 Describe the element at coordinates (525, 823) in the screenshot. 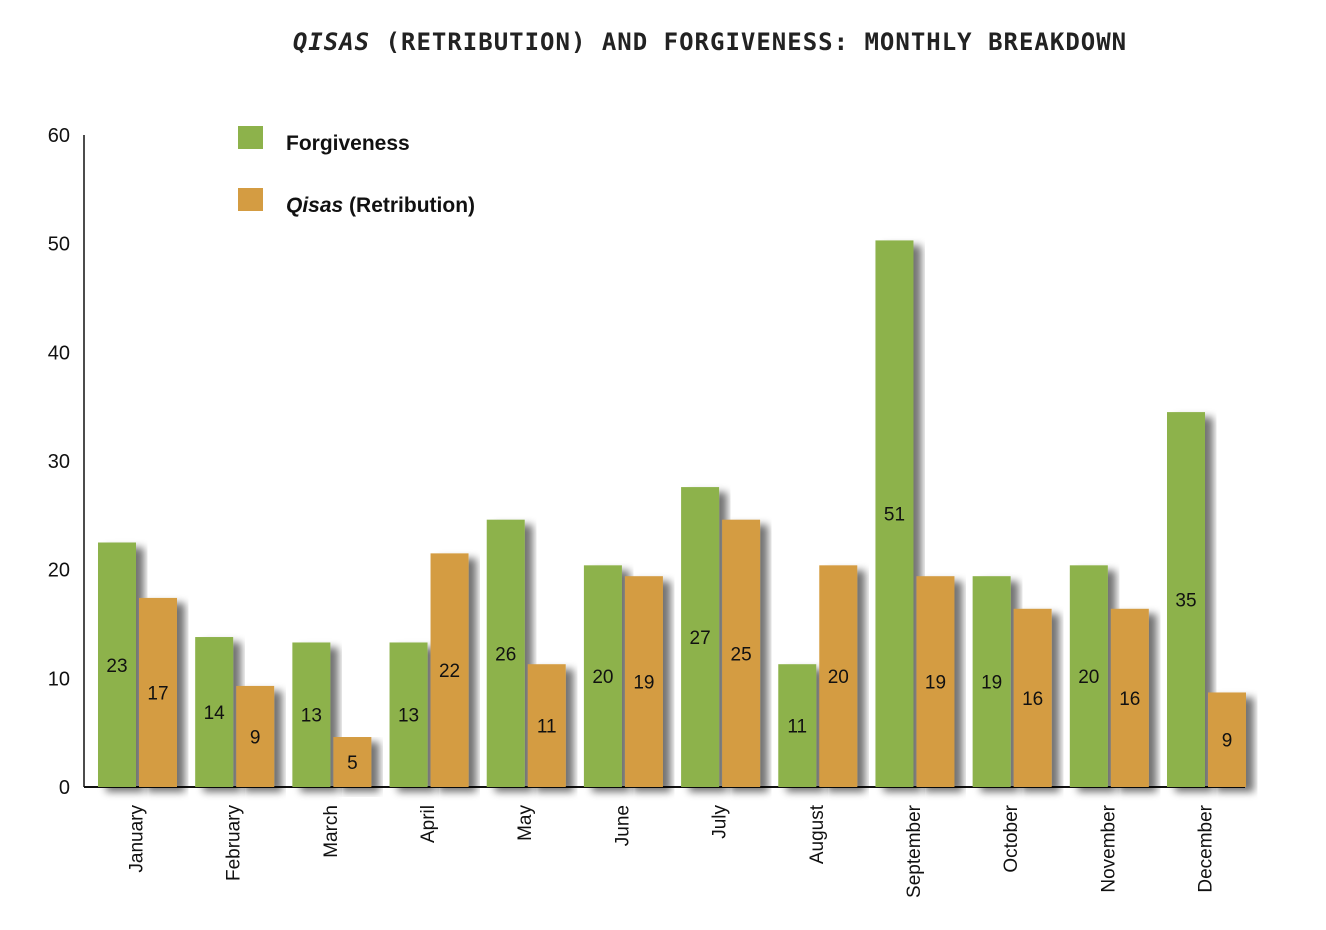

I see `month-label: May` at that location.